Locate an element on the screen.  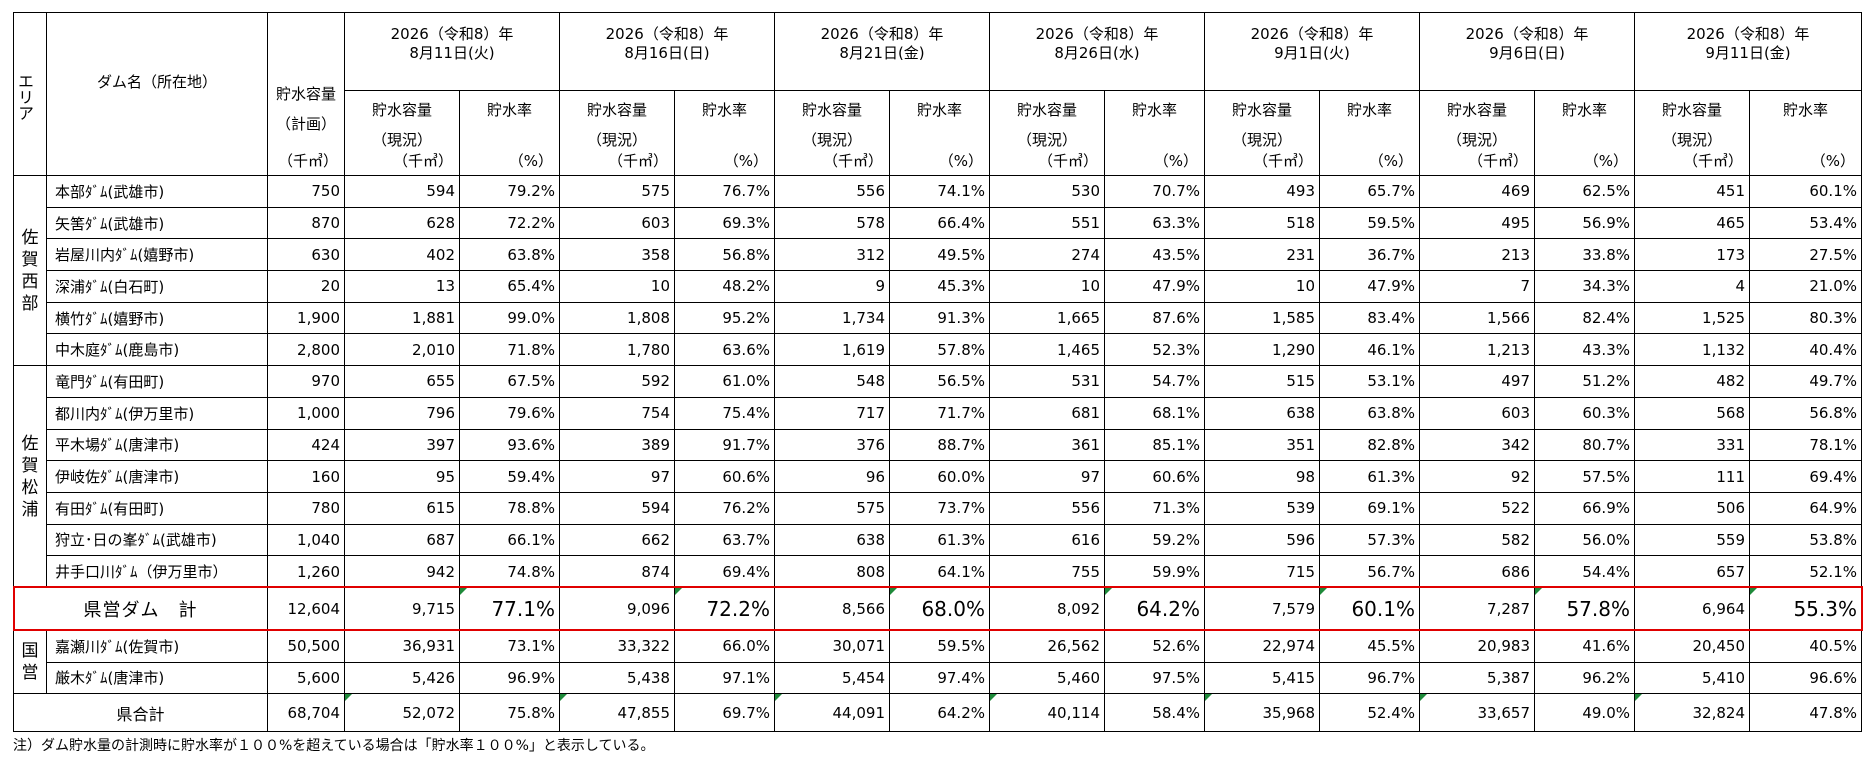
storage-rate-cell: 66.4% is located at coordinates (939, 223).